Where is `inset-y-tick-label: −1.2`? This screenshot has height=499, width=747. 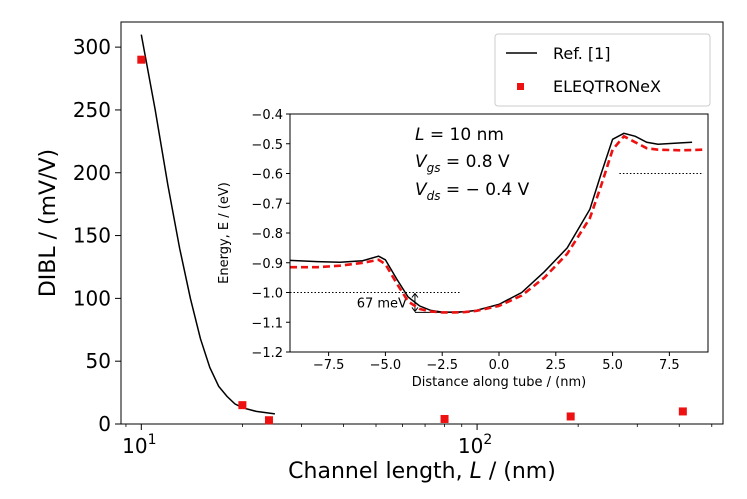
inset-y-tick-label: −1.2 is located at coordinates (267, 353).